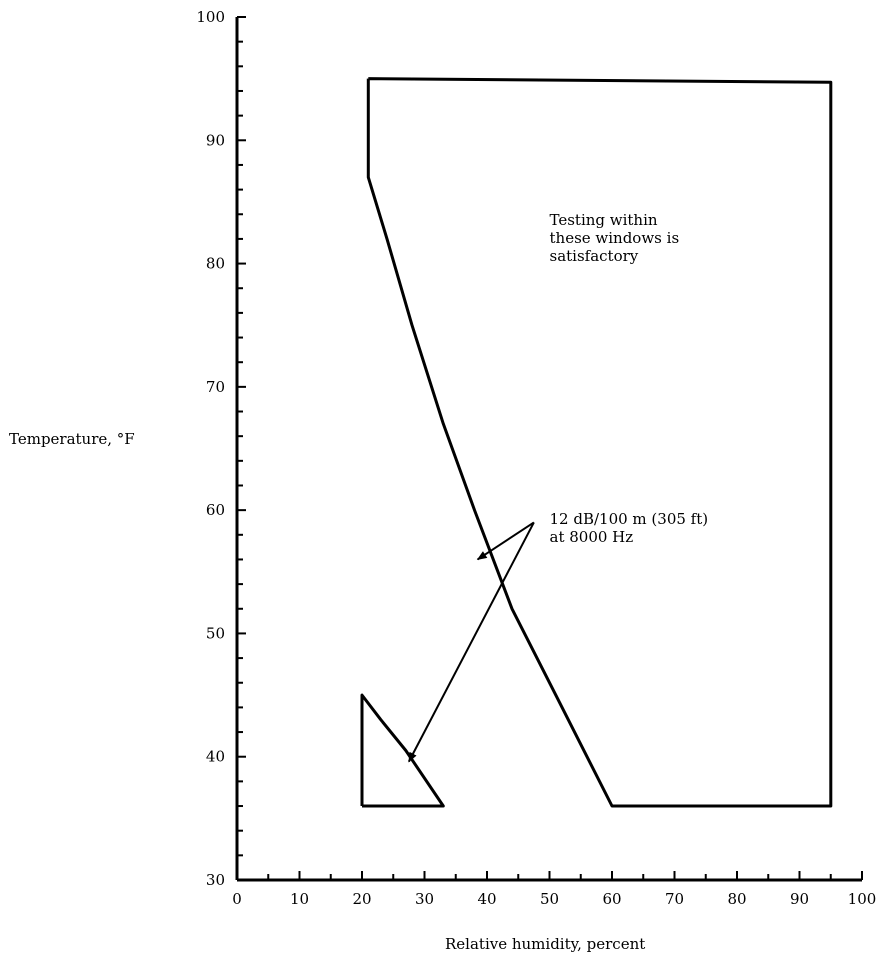 Image resolution: width=878 pixels, height=959 pixels. What do you see at coordinates (215, 387) in the screenshot?
I see `y-tick-label: 70` at bounding box center [215, 387].